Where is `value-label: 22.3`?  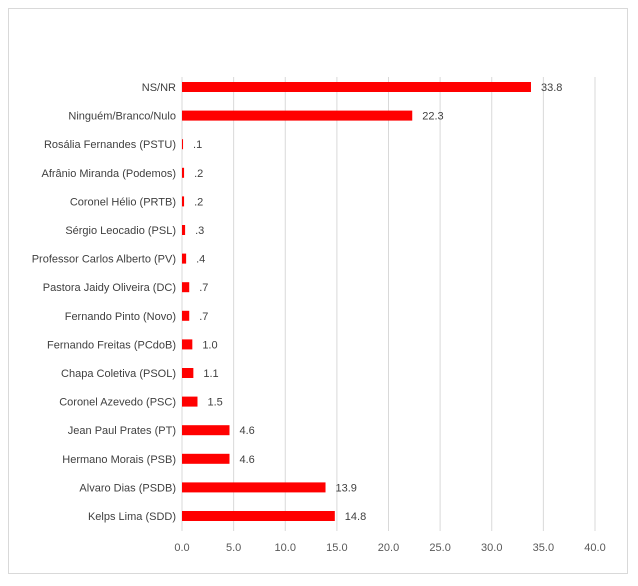
value-label: 22.3 is located at coordinates (432, 117).